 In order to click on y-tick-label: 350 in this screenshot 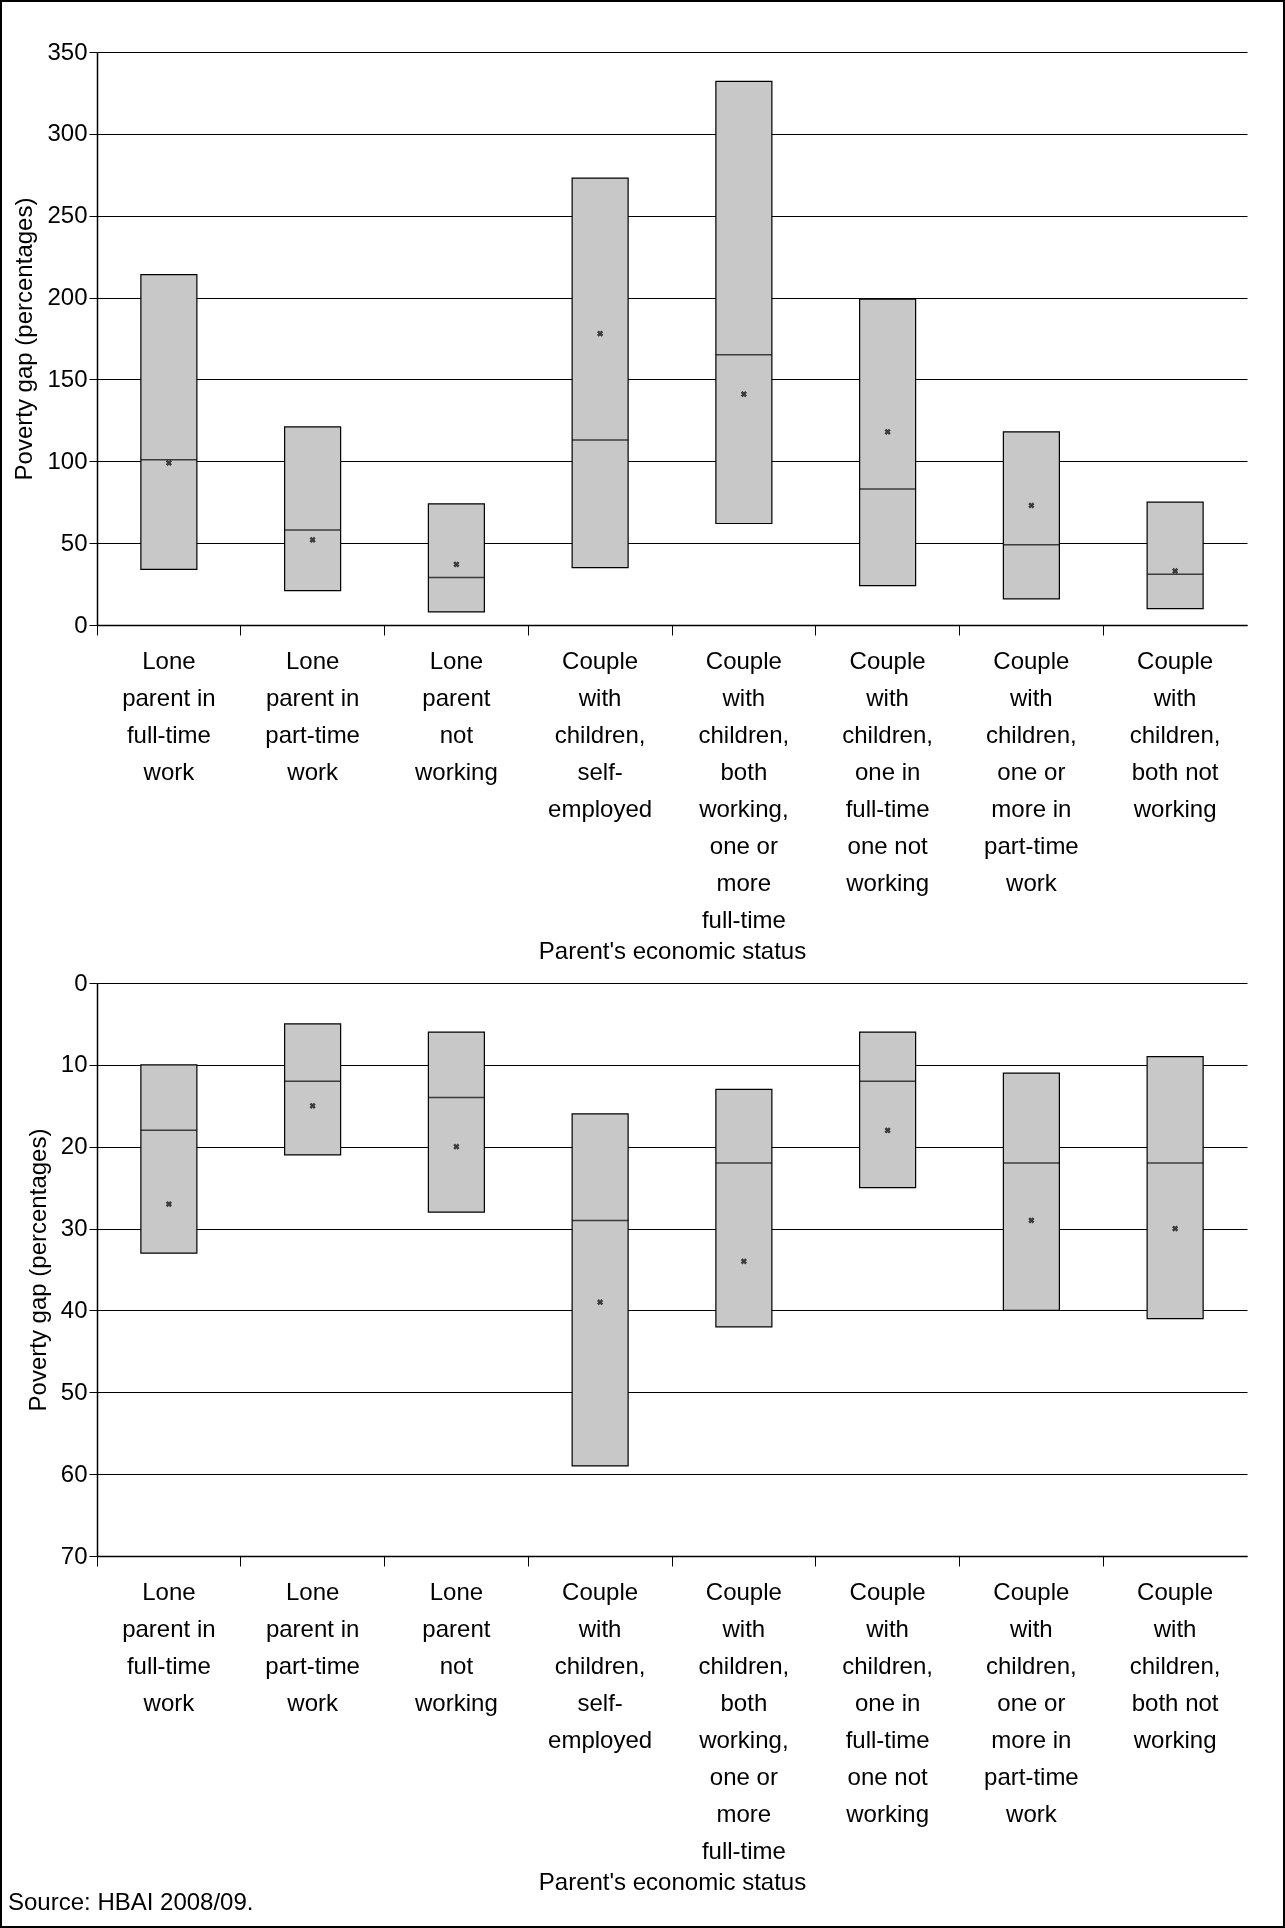, I will do `click(67, 51)`.